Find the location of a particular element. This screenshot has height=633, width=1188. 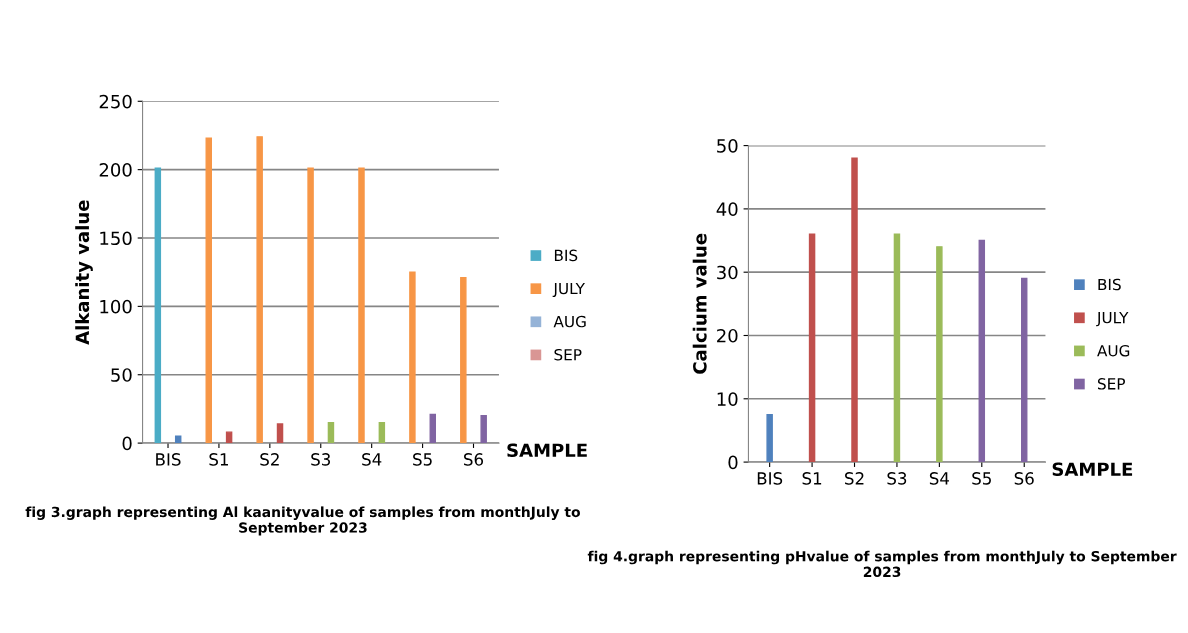

caption: fig 4.graph representing pHvalue of samples from monthJuly to September 2023 is located at coordinates (882, 564).